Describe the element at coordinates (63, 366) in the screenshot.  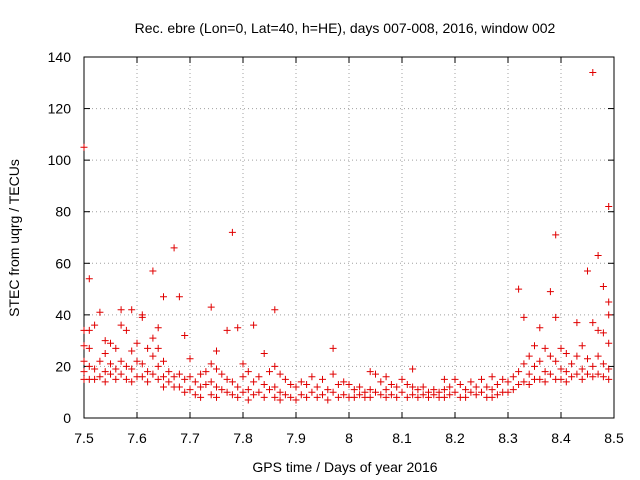
I see `y-tick-label: 20` at that location.